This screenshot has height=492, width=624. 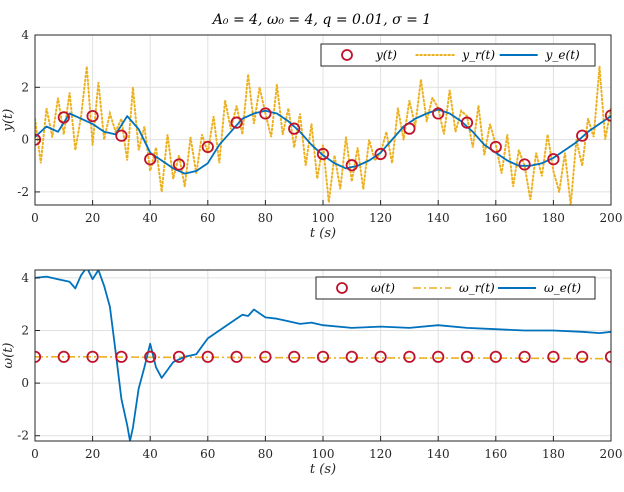 I want to click on y-axis-label: y(t), so click(x=8, y=121).